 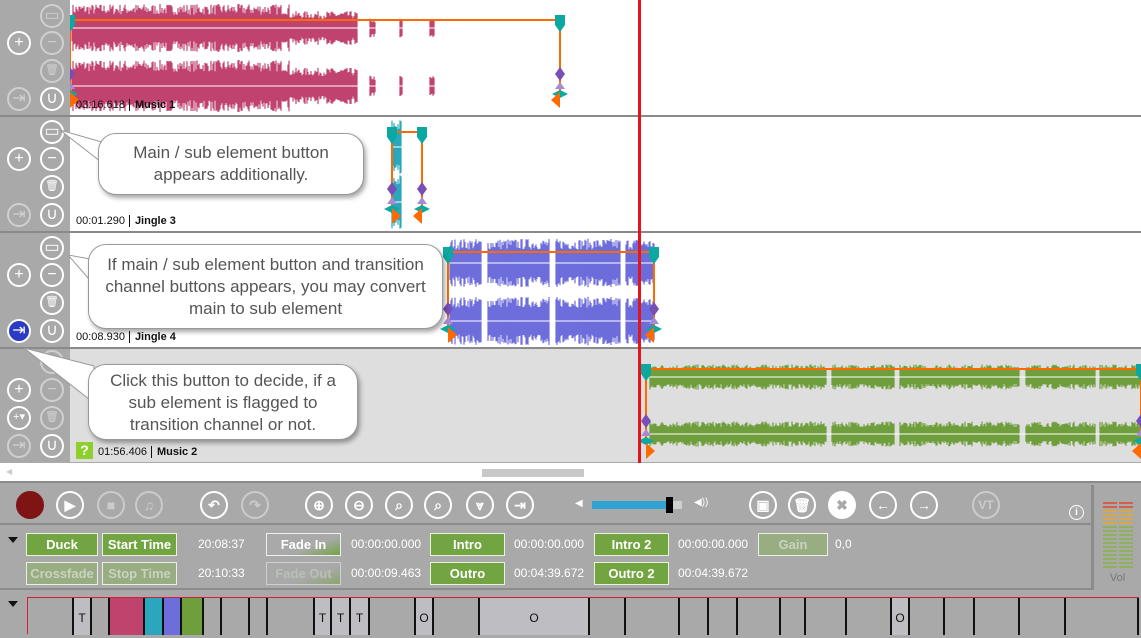 What do you see at coordinates (303, 573) in the screenshot?
I see `fade-out-button: Fade Out` at bounding box center [303, 573].